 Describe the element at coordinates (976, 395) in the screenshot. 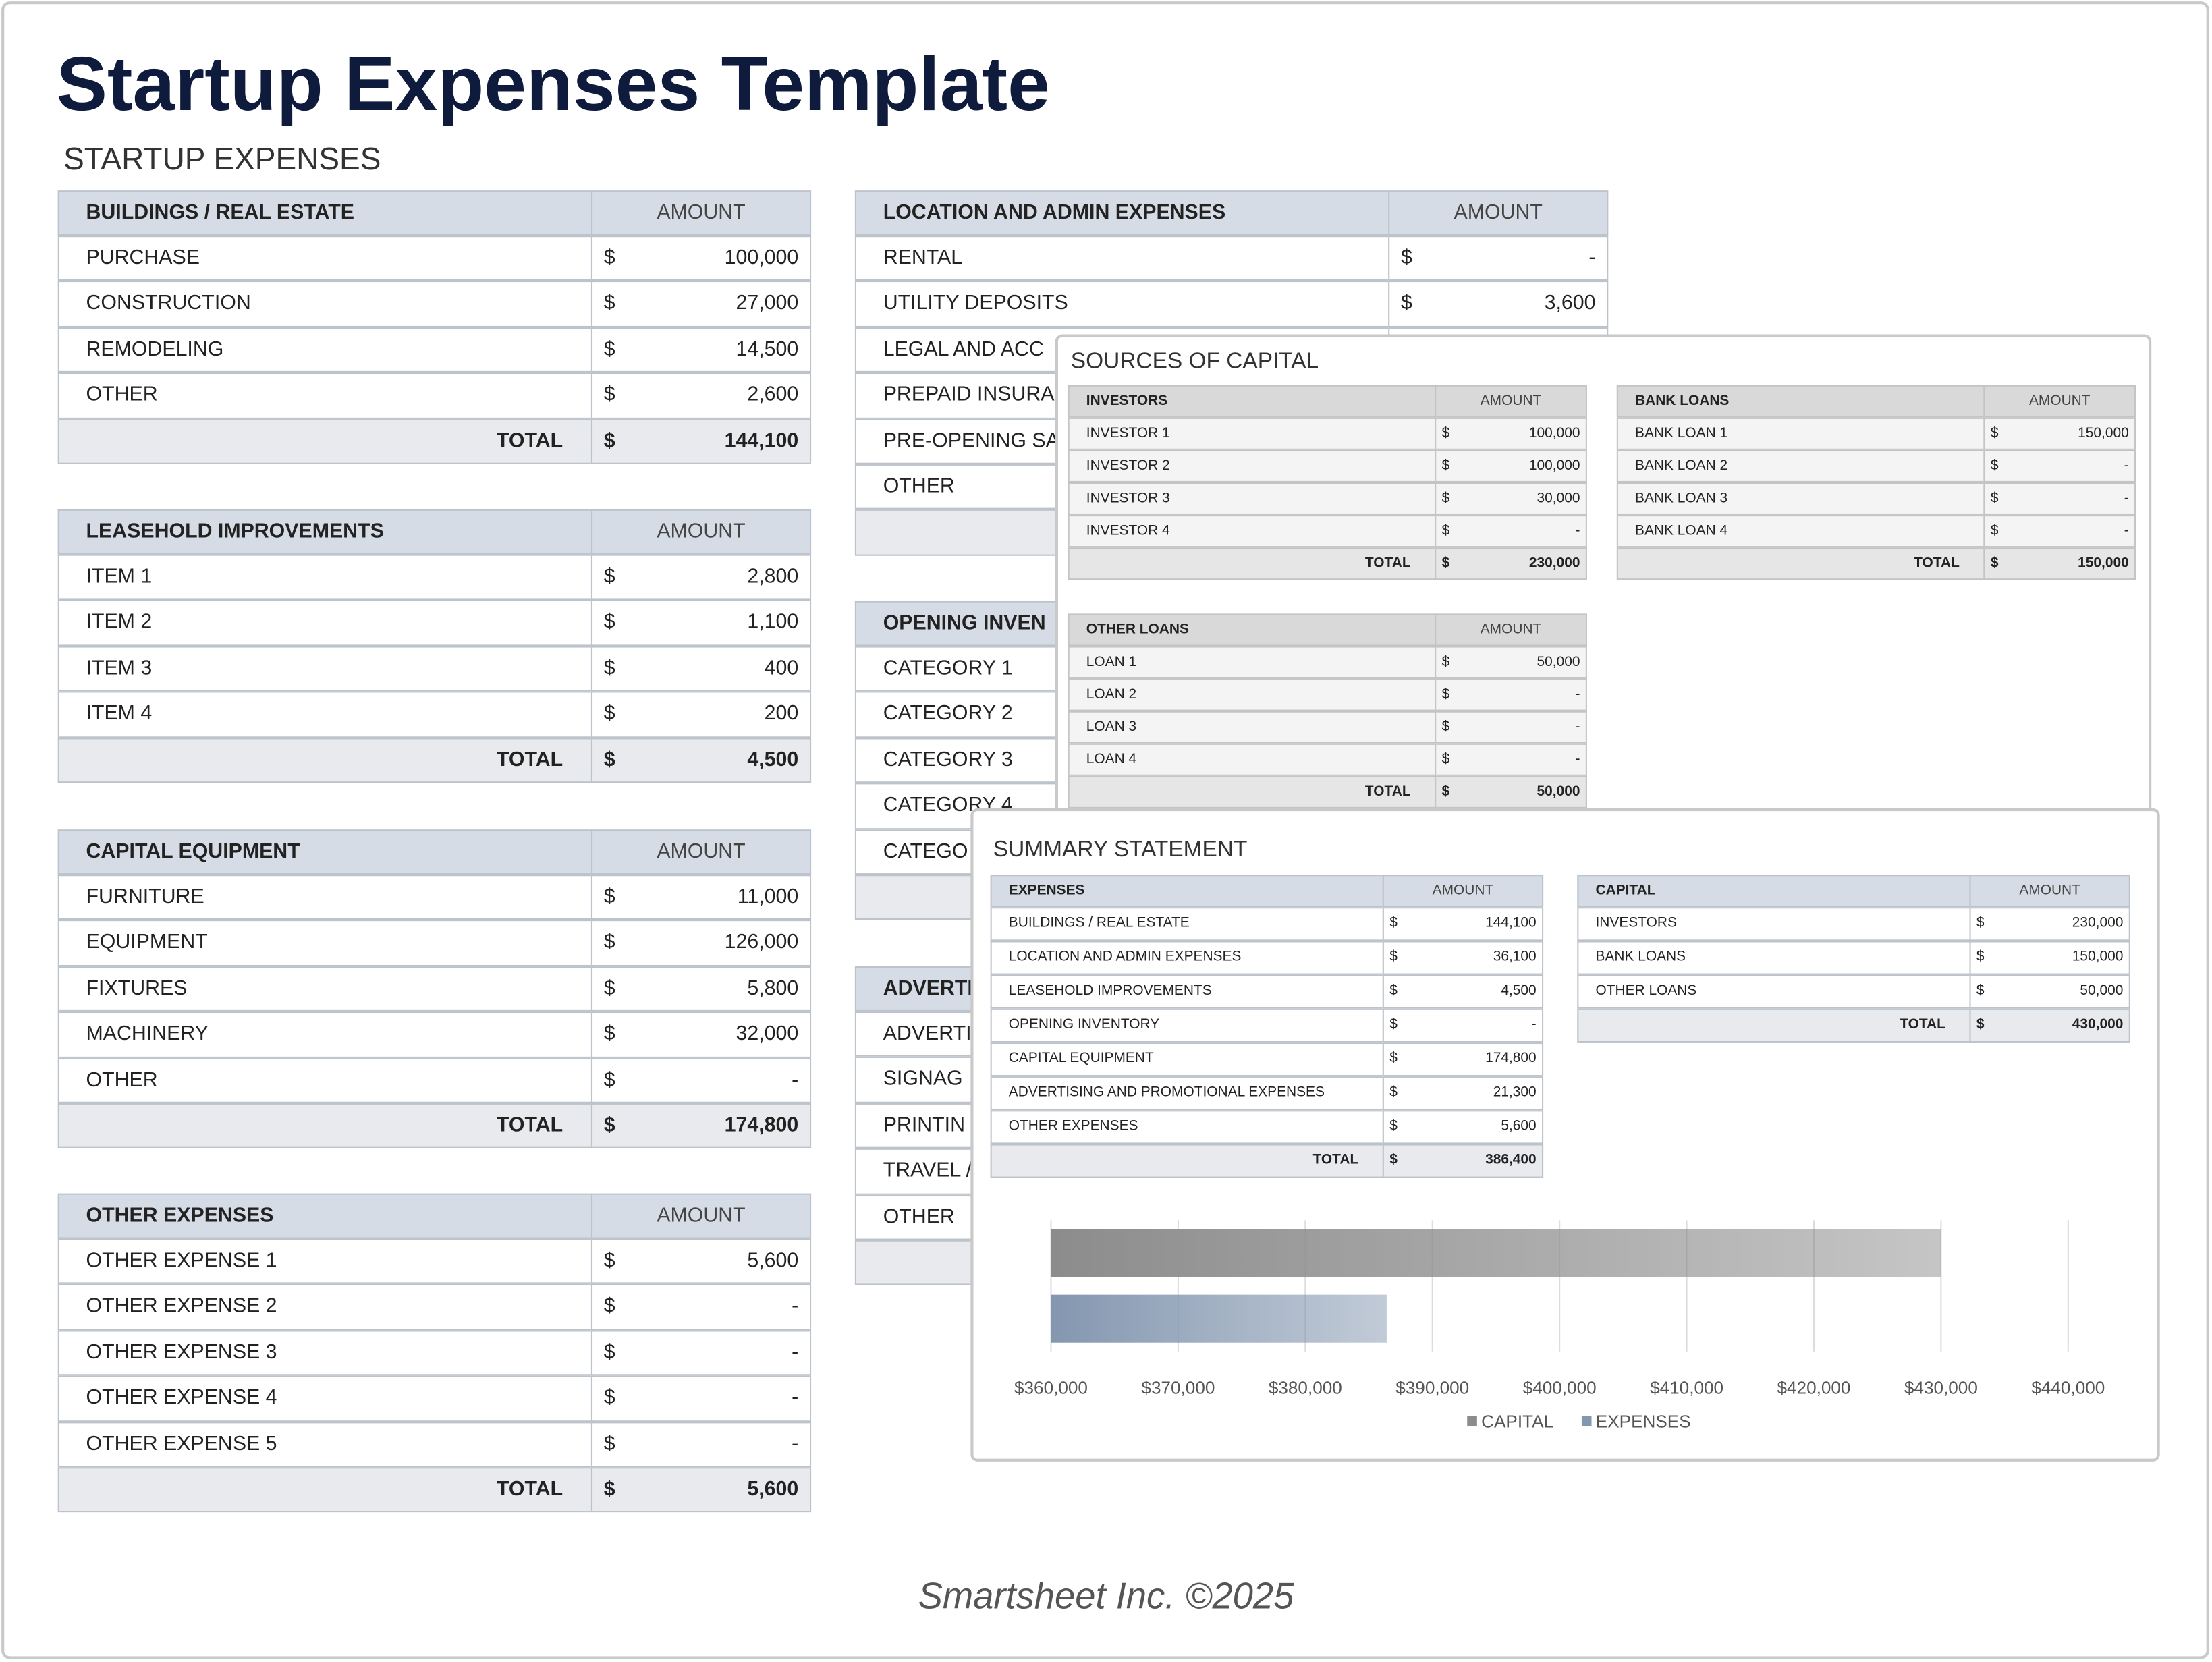

I see `table-row-label: PREPAID INSURAN` at that location.